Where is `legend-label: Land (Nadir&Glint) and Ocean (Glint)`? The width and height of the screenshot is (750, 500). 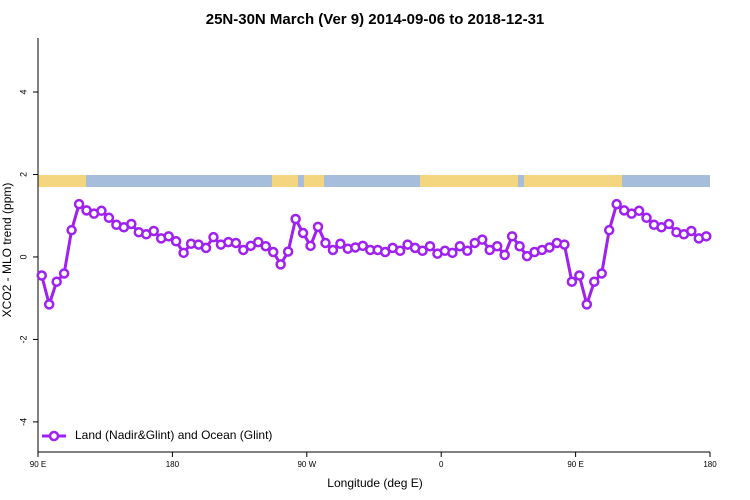 legend-label: Land (Nadir&Glint) and Ocean (Glint) is located at coordinates (173, 435).